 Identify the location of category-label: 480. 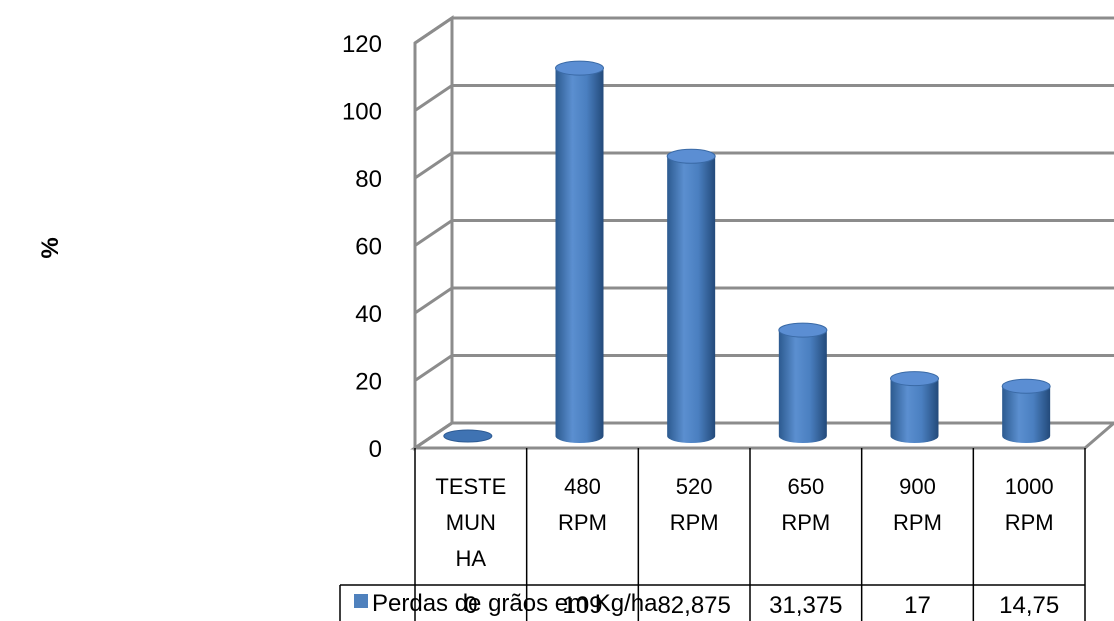
(582, 486).